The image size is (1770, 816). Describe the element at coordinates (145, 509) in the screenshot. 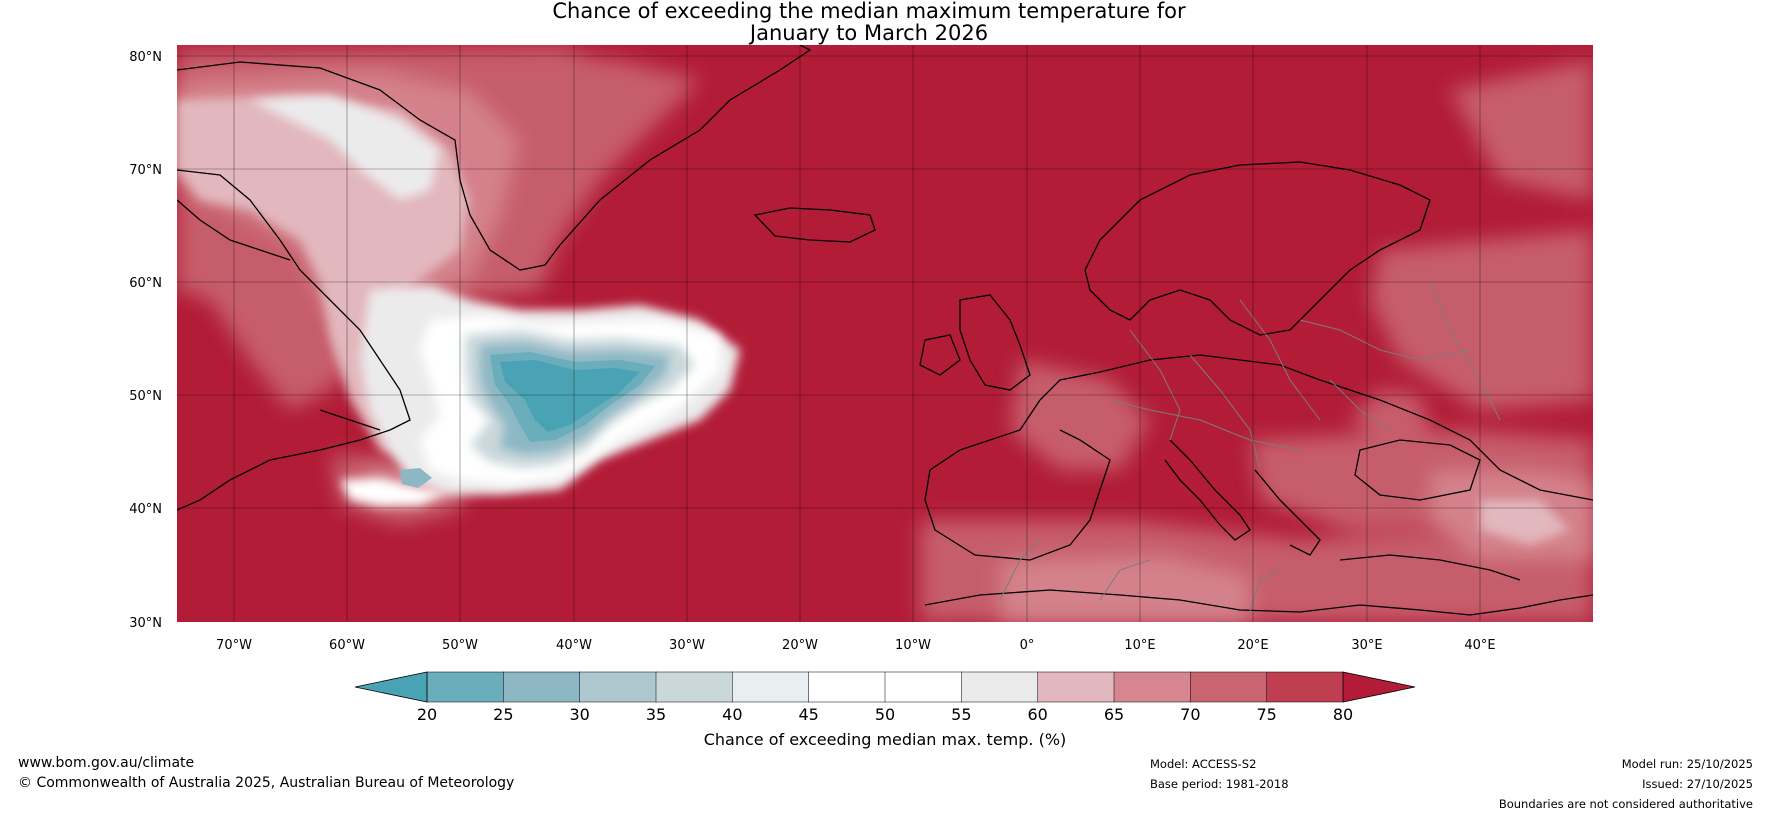

I see `lat-label: 40°N` at that location.